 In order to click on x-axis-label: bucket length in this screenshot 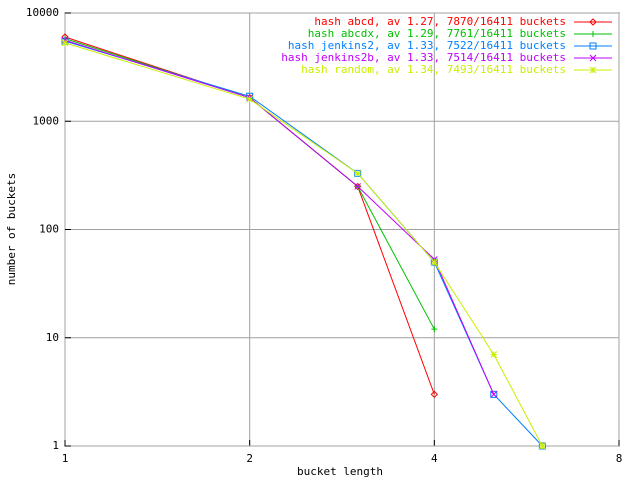, I will do `click(340, 471)`.